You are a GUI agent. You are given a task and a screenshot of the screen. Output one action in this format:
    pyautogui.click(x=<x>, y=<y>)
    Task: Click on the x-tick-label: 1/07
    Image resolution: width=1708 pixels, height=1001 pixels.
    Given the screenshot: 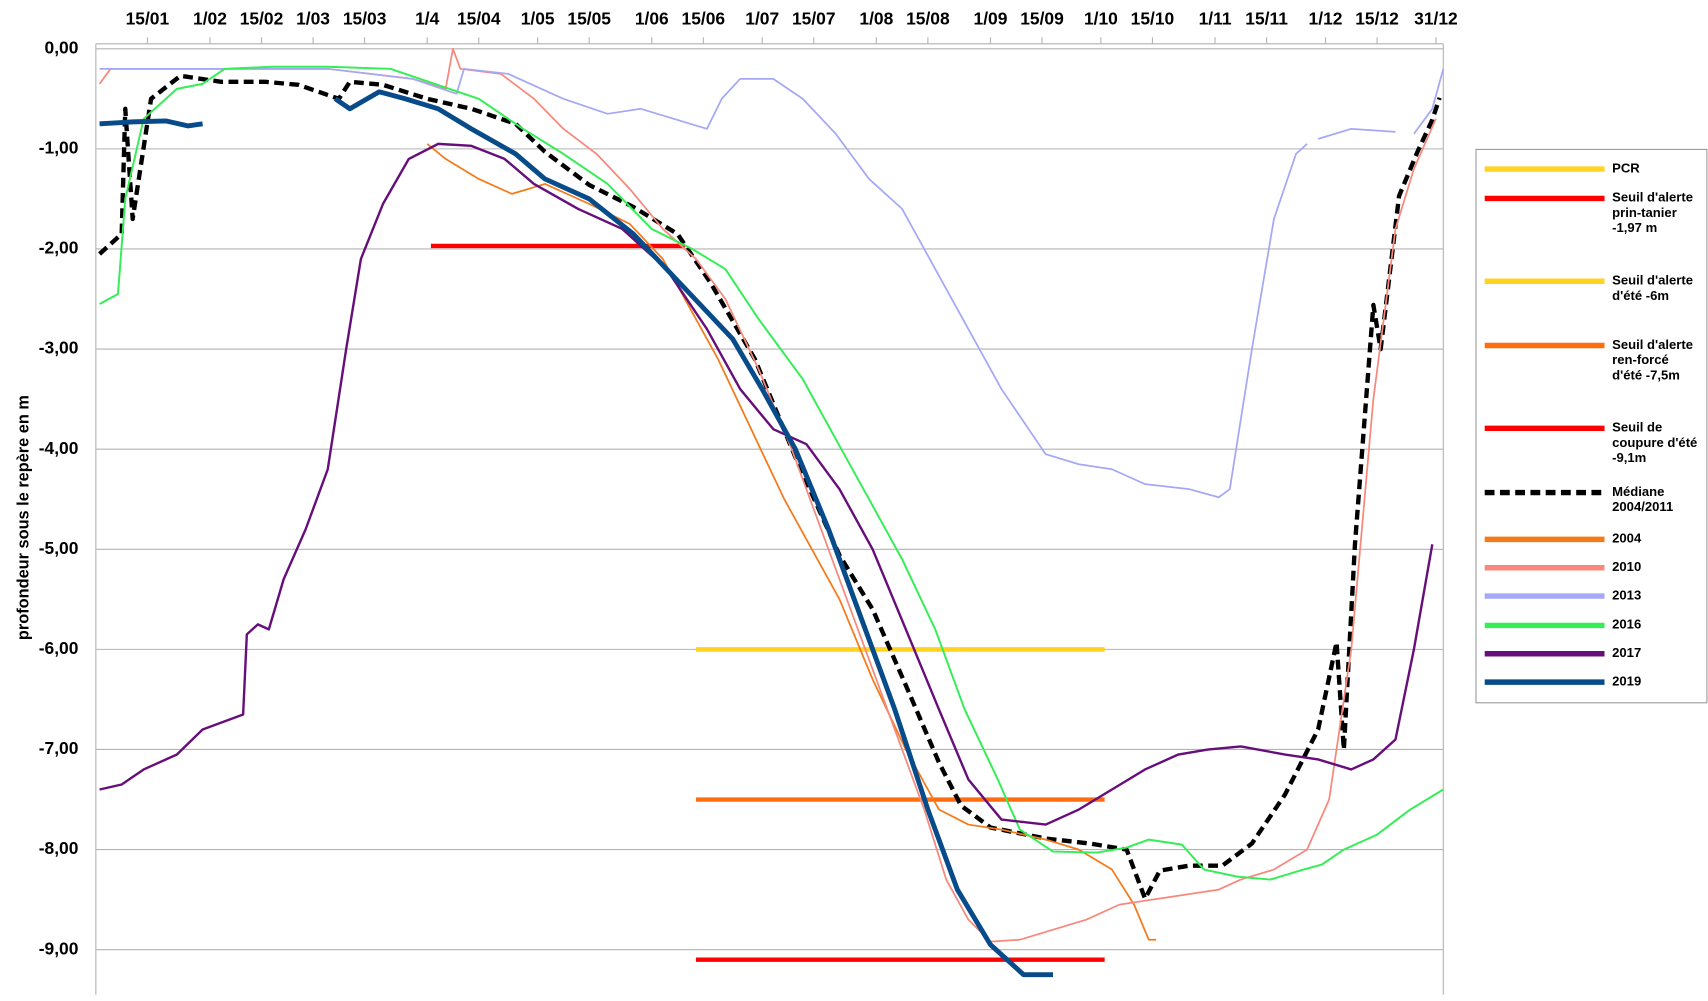 What is the action you would take?
    pyautogui.click(x=762, y=18)
    